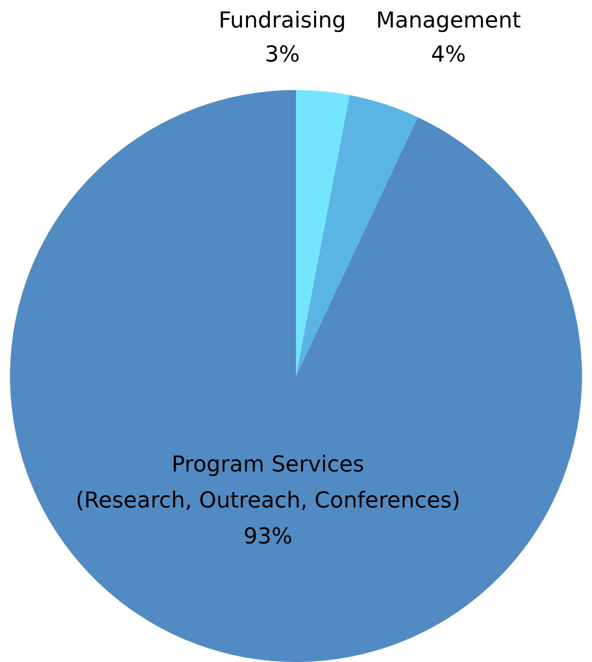  I want to click on slice-label: Fundraising, so click(282, 21).